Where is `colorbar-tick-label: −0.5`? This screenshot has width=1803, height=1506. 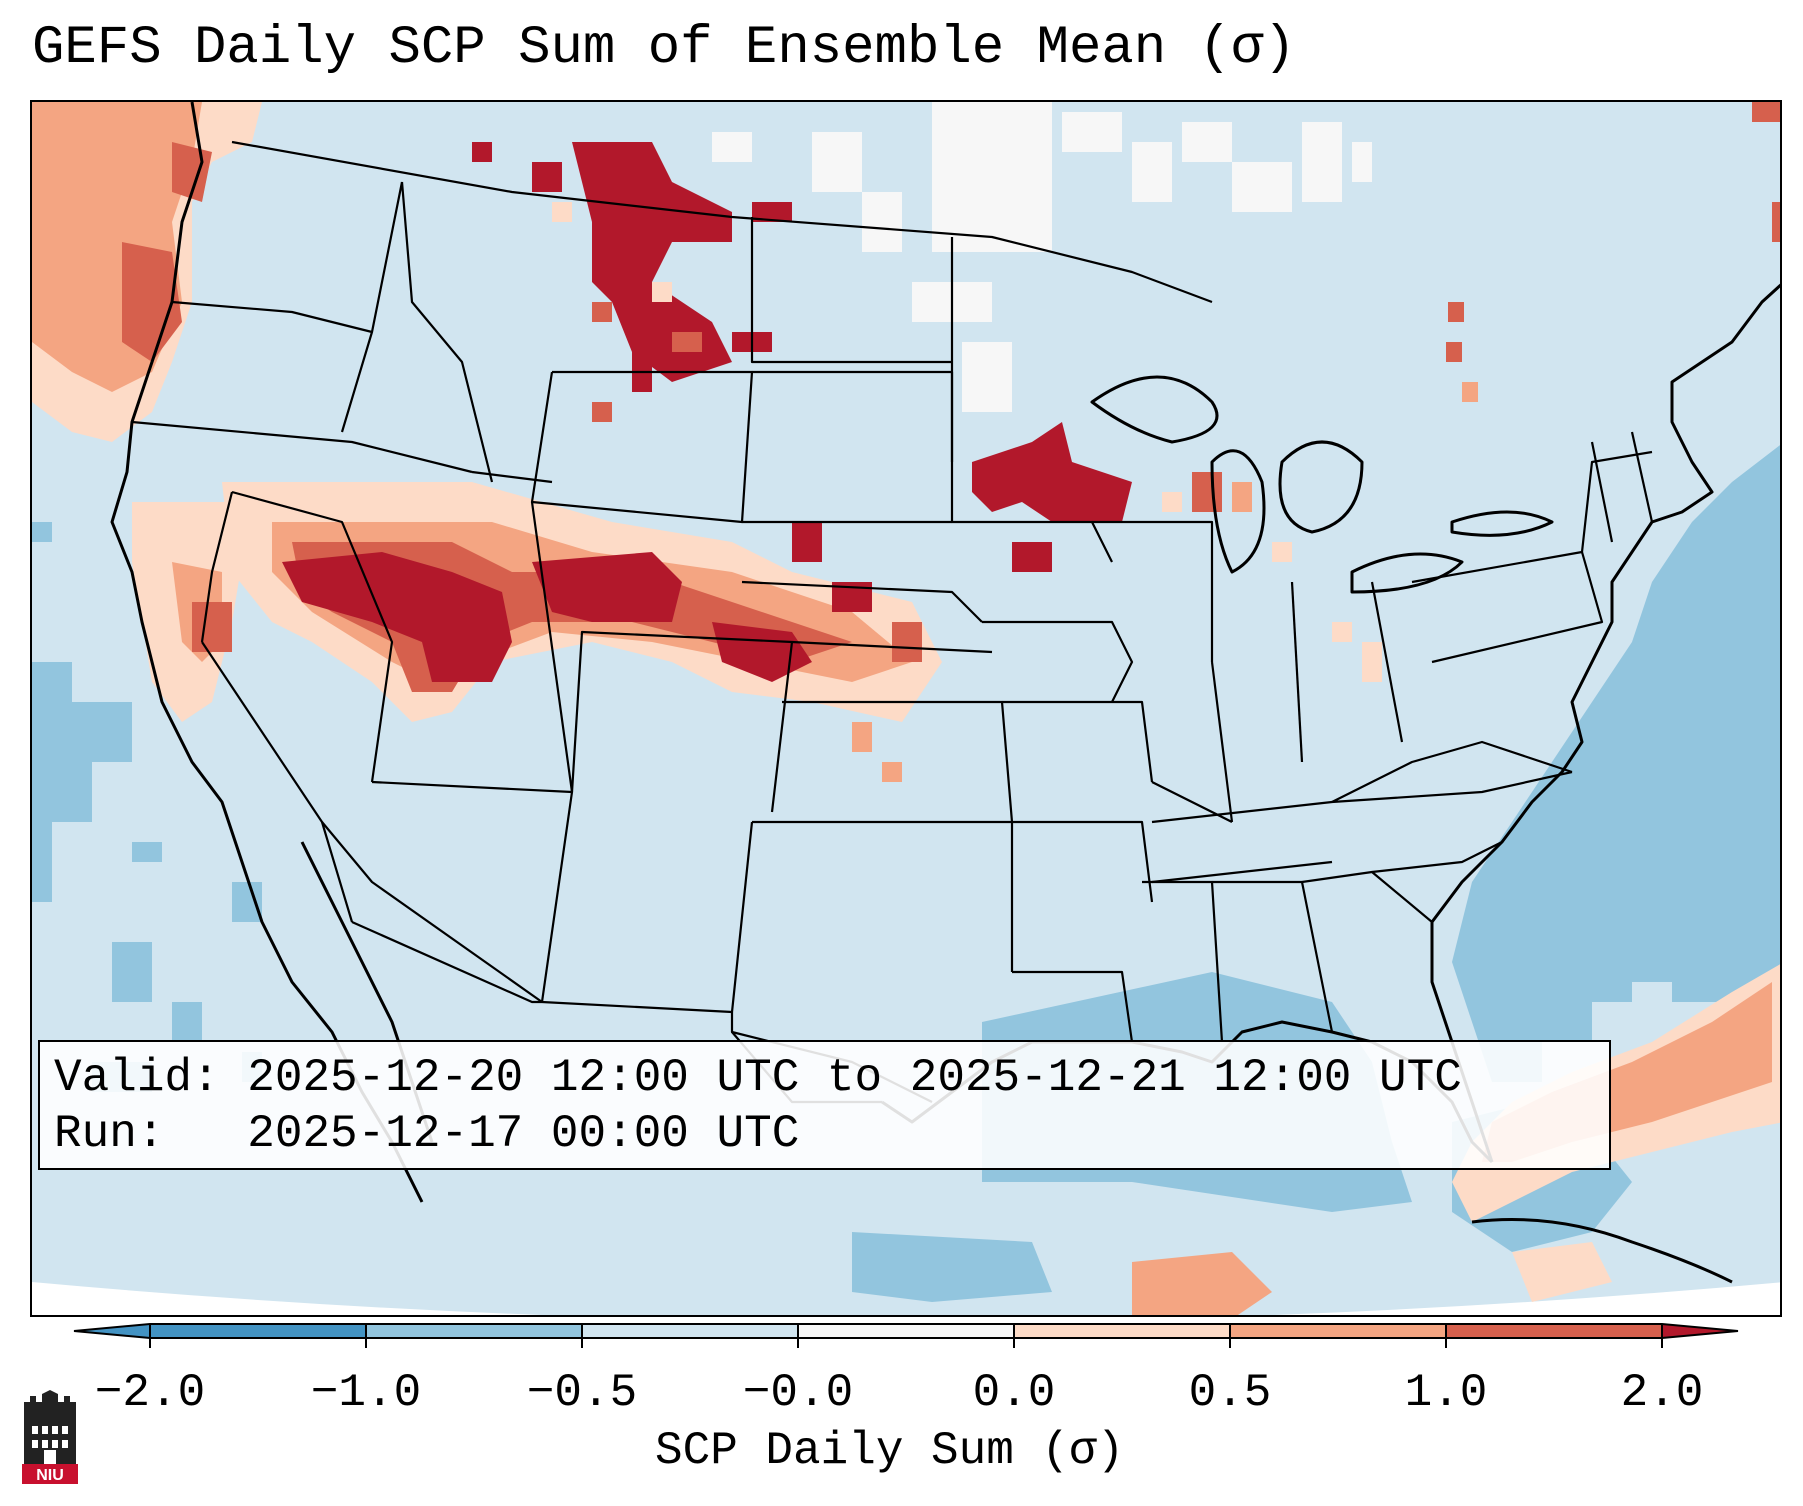 colorbar-tick-label: −0.5 is located at coordinates (582, 1393).